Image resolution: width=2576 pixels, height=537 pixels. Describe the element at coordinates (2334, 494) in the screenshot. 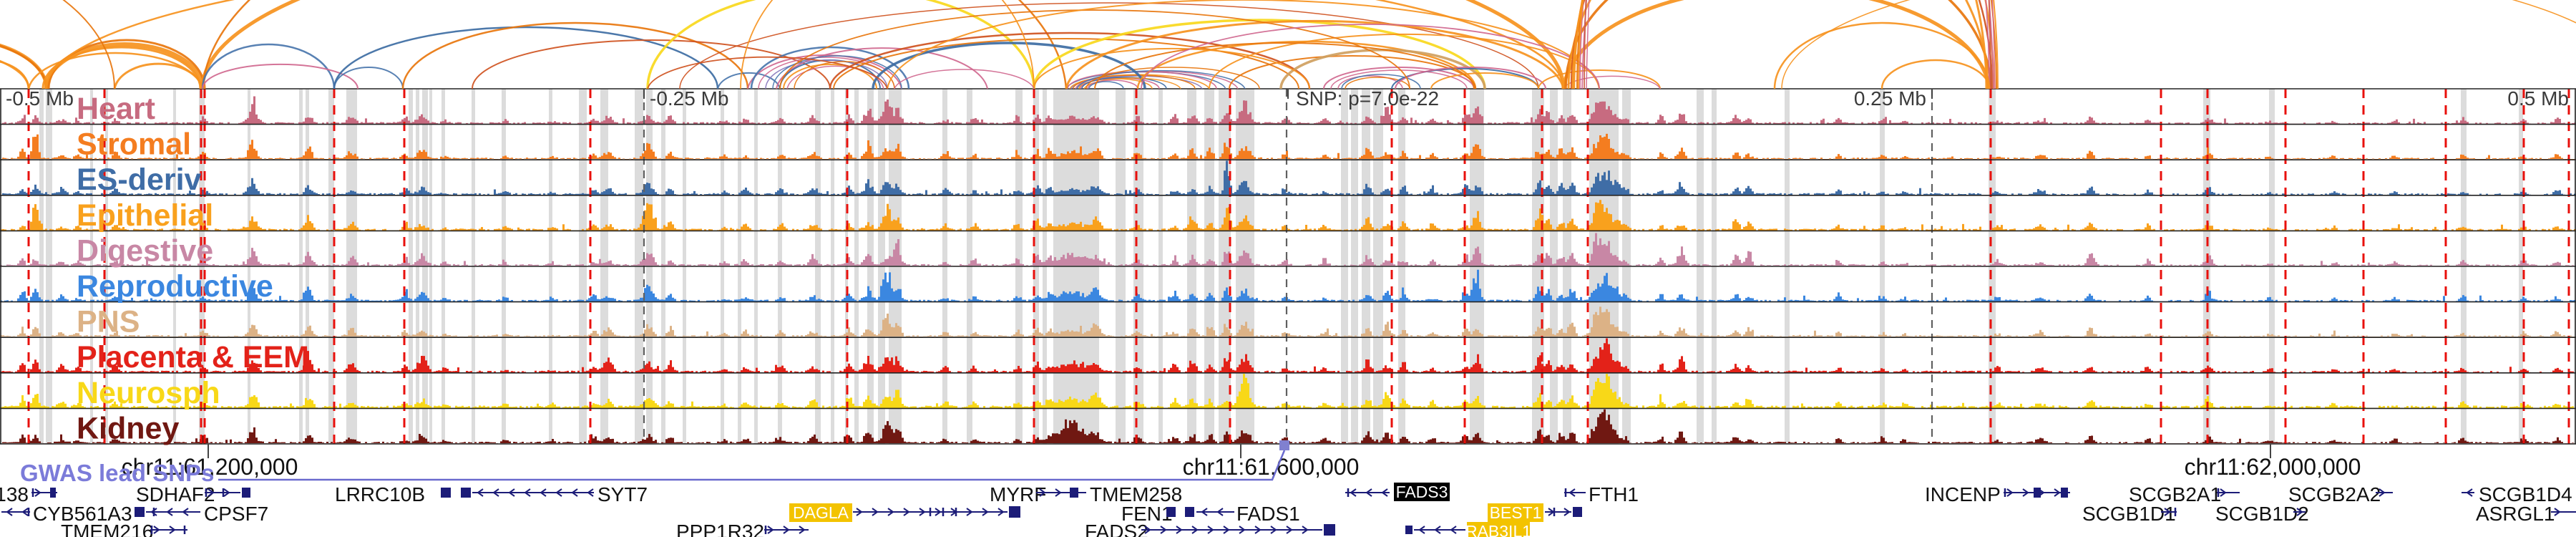

I see `svg-text: SCGB2A2` at that location.